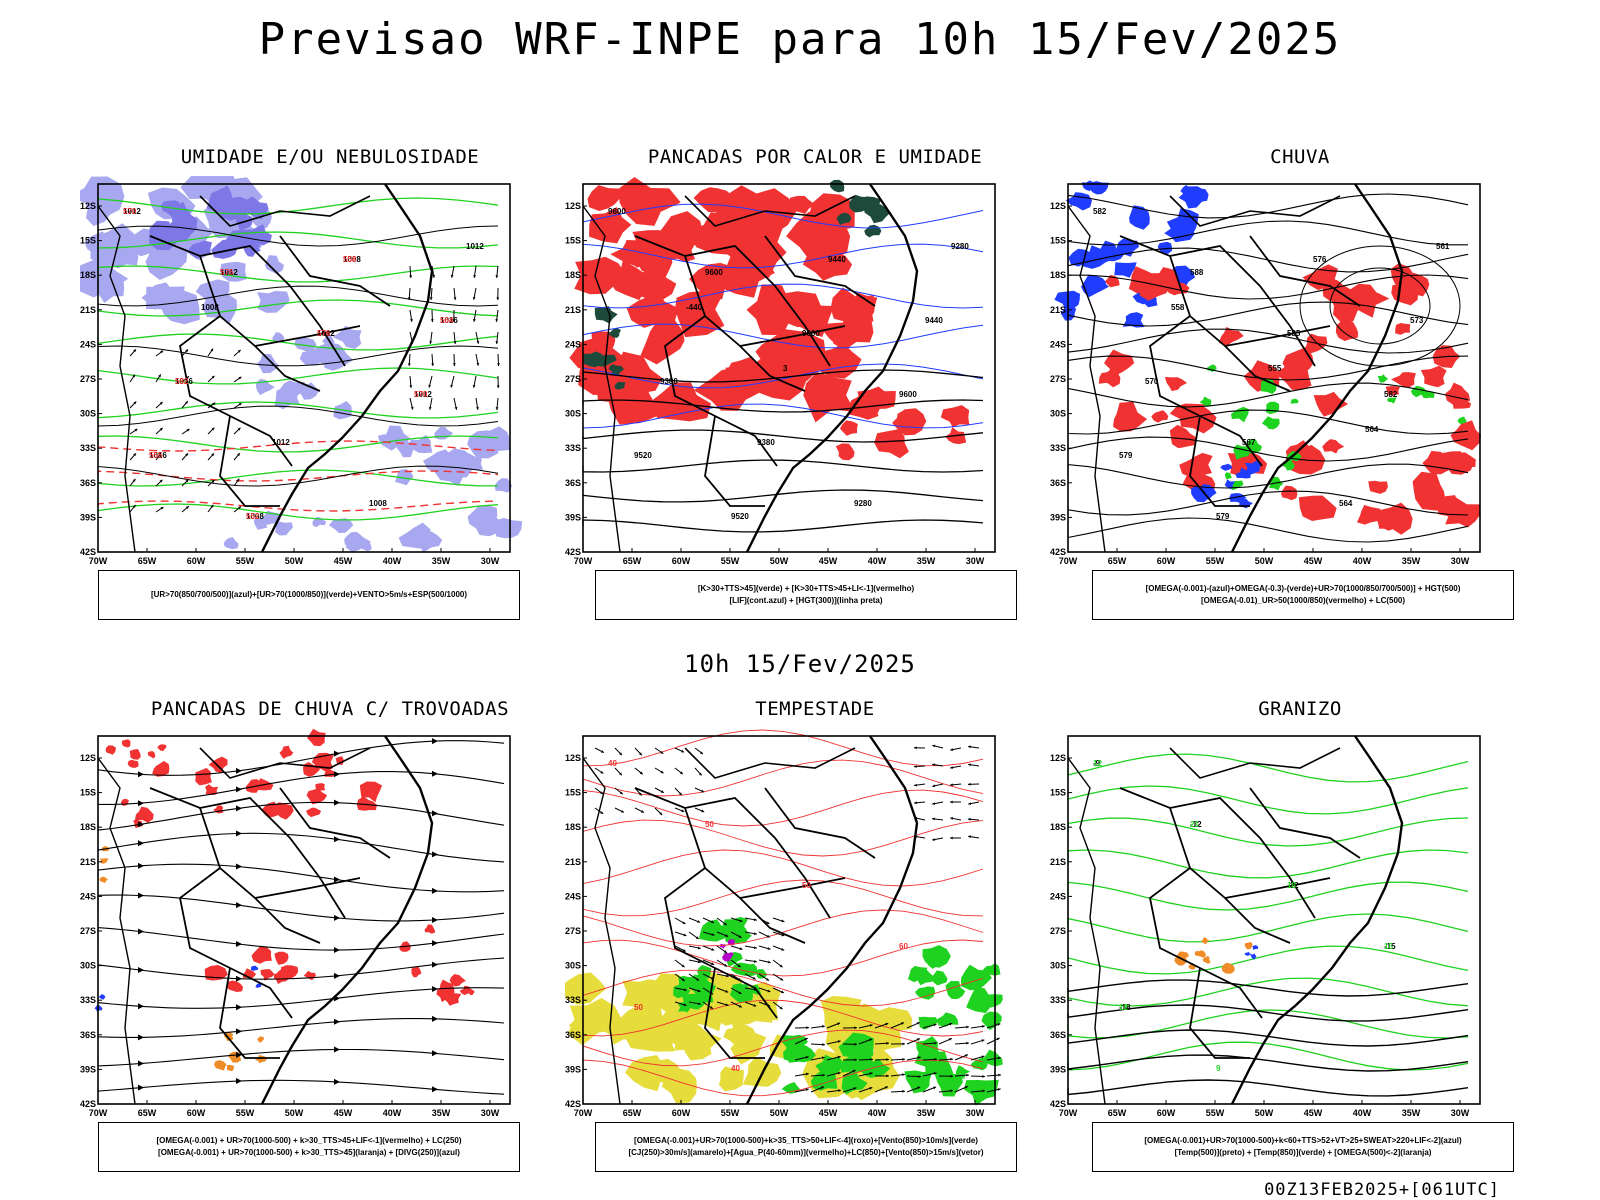 This screenshot has height=1200, width=1600. I want to click on contour-label: 9280, so click(863, 503).